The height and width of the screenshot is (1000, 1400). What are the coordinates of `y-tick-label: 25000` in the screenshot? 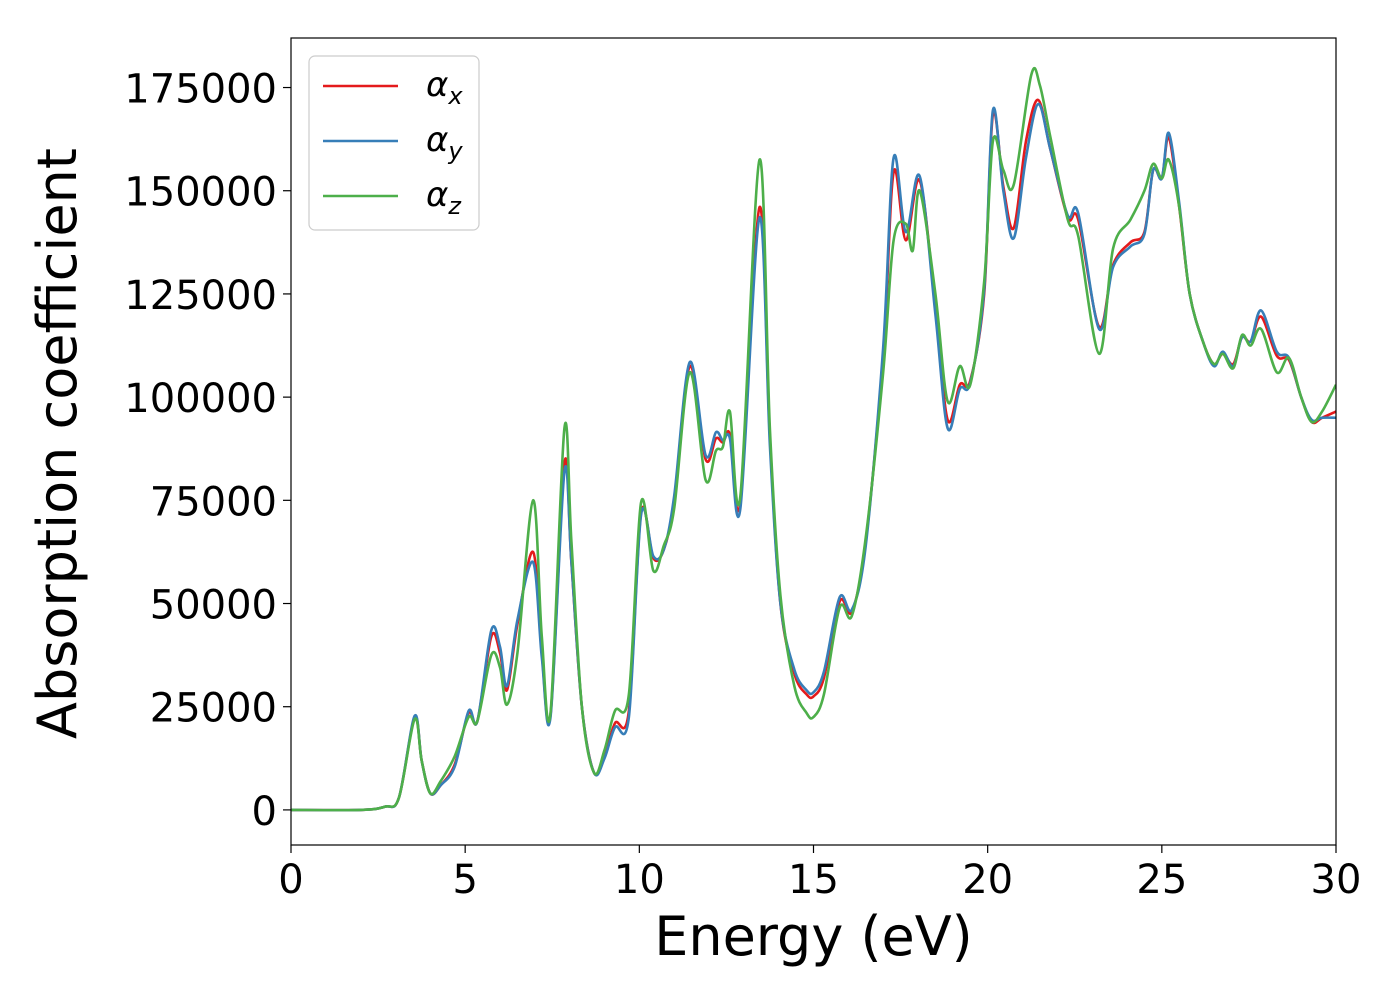 It's located at (213, 709).